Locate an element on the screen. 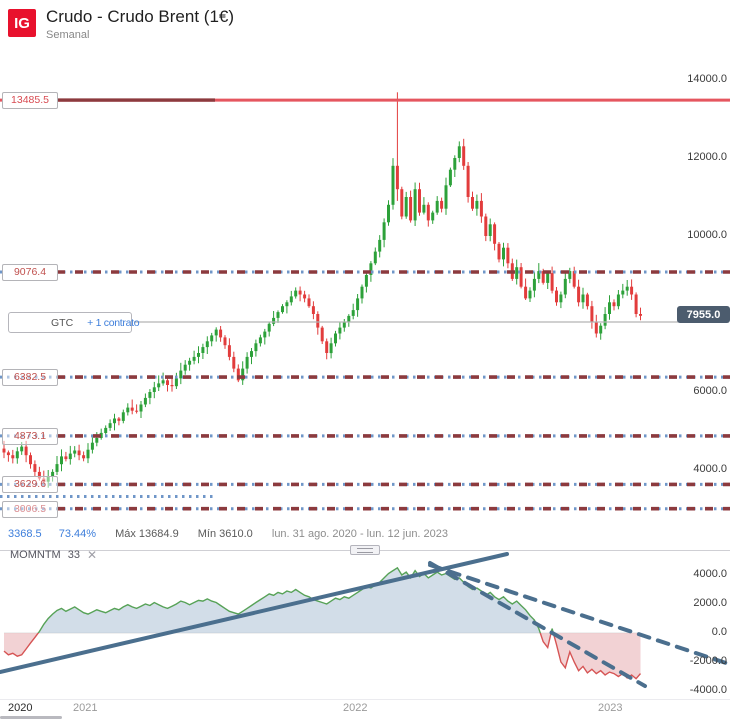 The width and height of the screenshot is (730, 723). price-level-label: 6382.5 is located at coordinates (30, 378).